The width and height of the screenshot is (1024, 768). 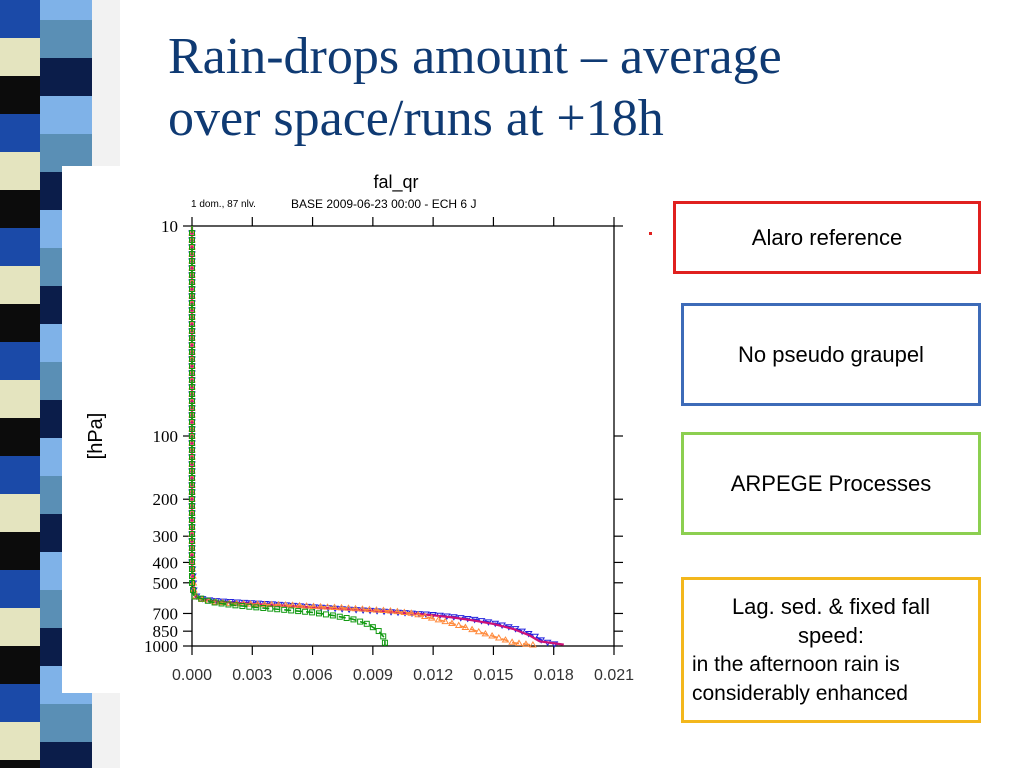 What do you see at coordinates (383, 204) in the screenshot?
I see `chart-header-right: BASE 2009-06-23 00:00 - ECH 6 J` at bounding box center [383, 204].